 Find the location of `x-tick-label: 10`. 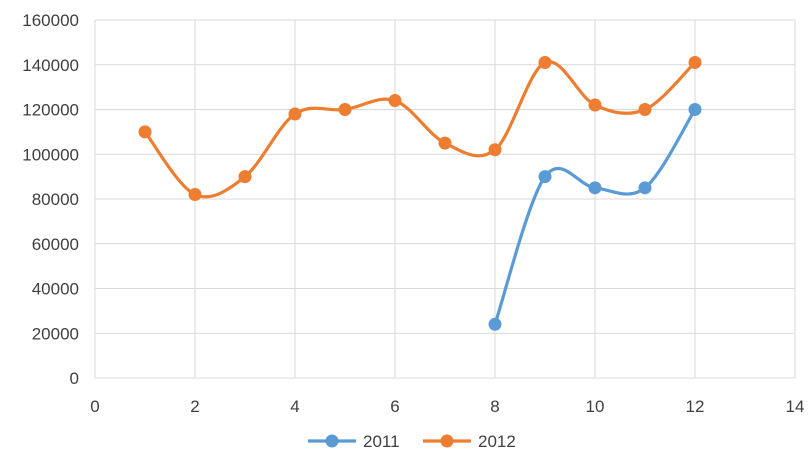

x-tick-label: 10 is located at coordinates (595, 406).